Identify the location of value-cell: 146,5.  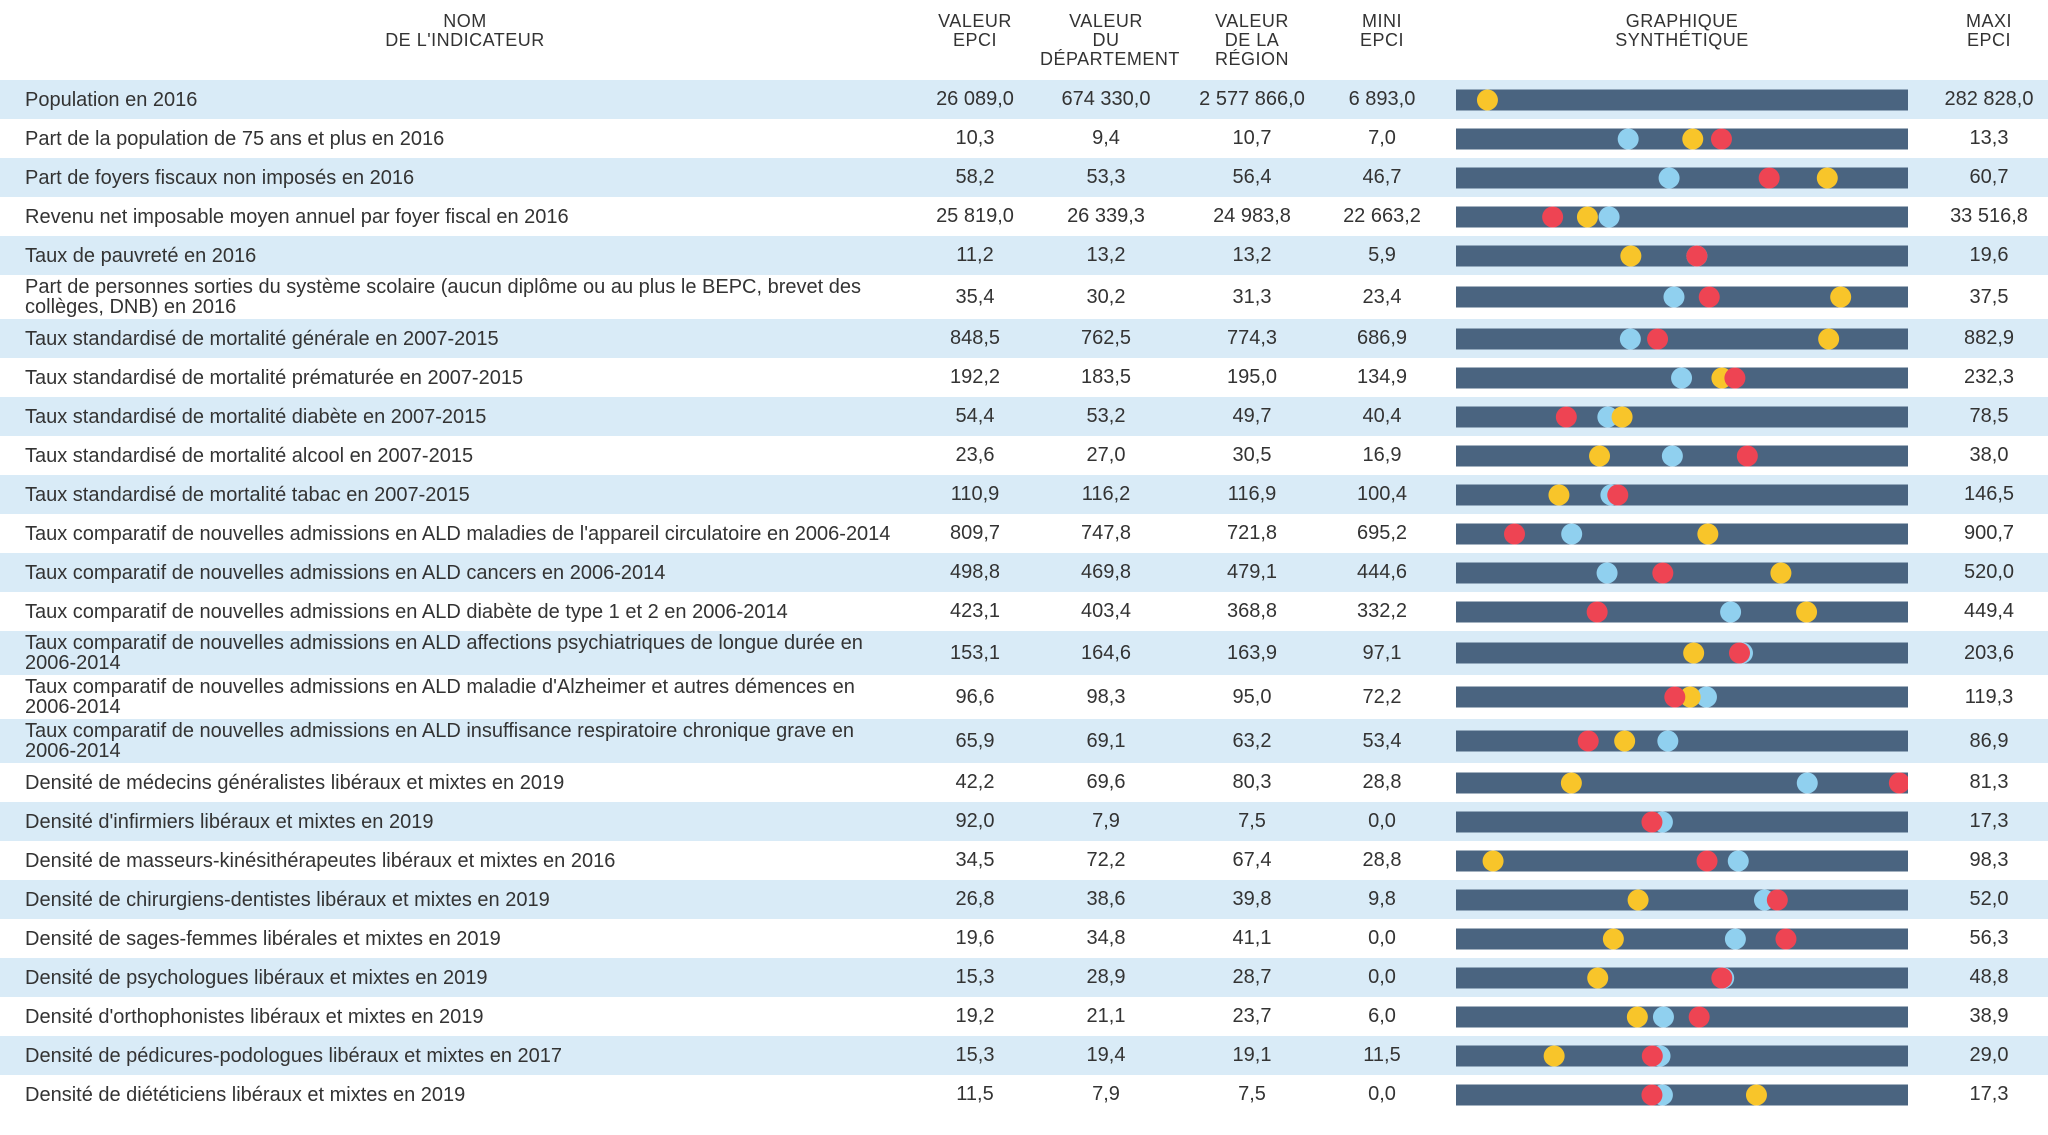
(1989, 494).